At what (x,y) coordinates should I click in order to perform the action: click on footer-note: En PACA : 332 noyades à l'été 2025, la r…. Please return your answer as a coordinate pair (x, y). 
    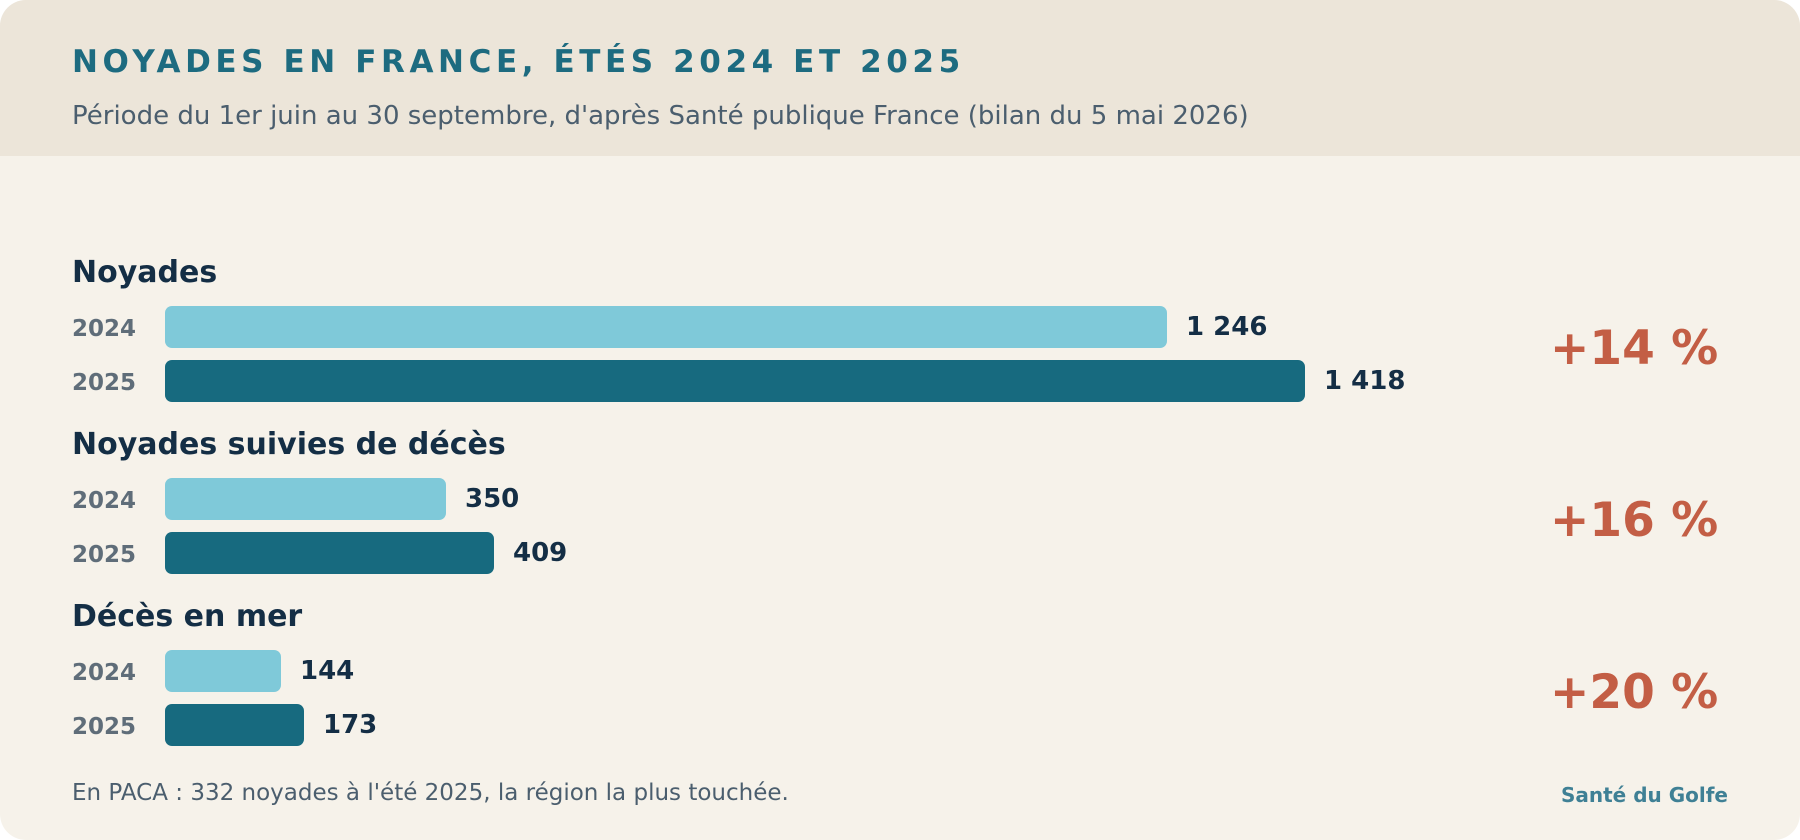
    Looking at the image, I should click on (430, 793).